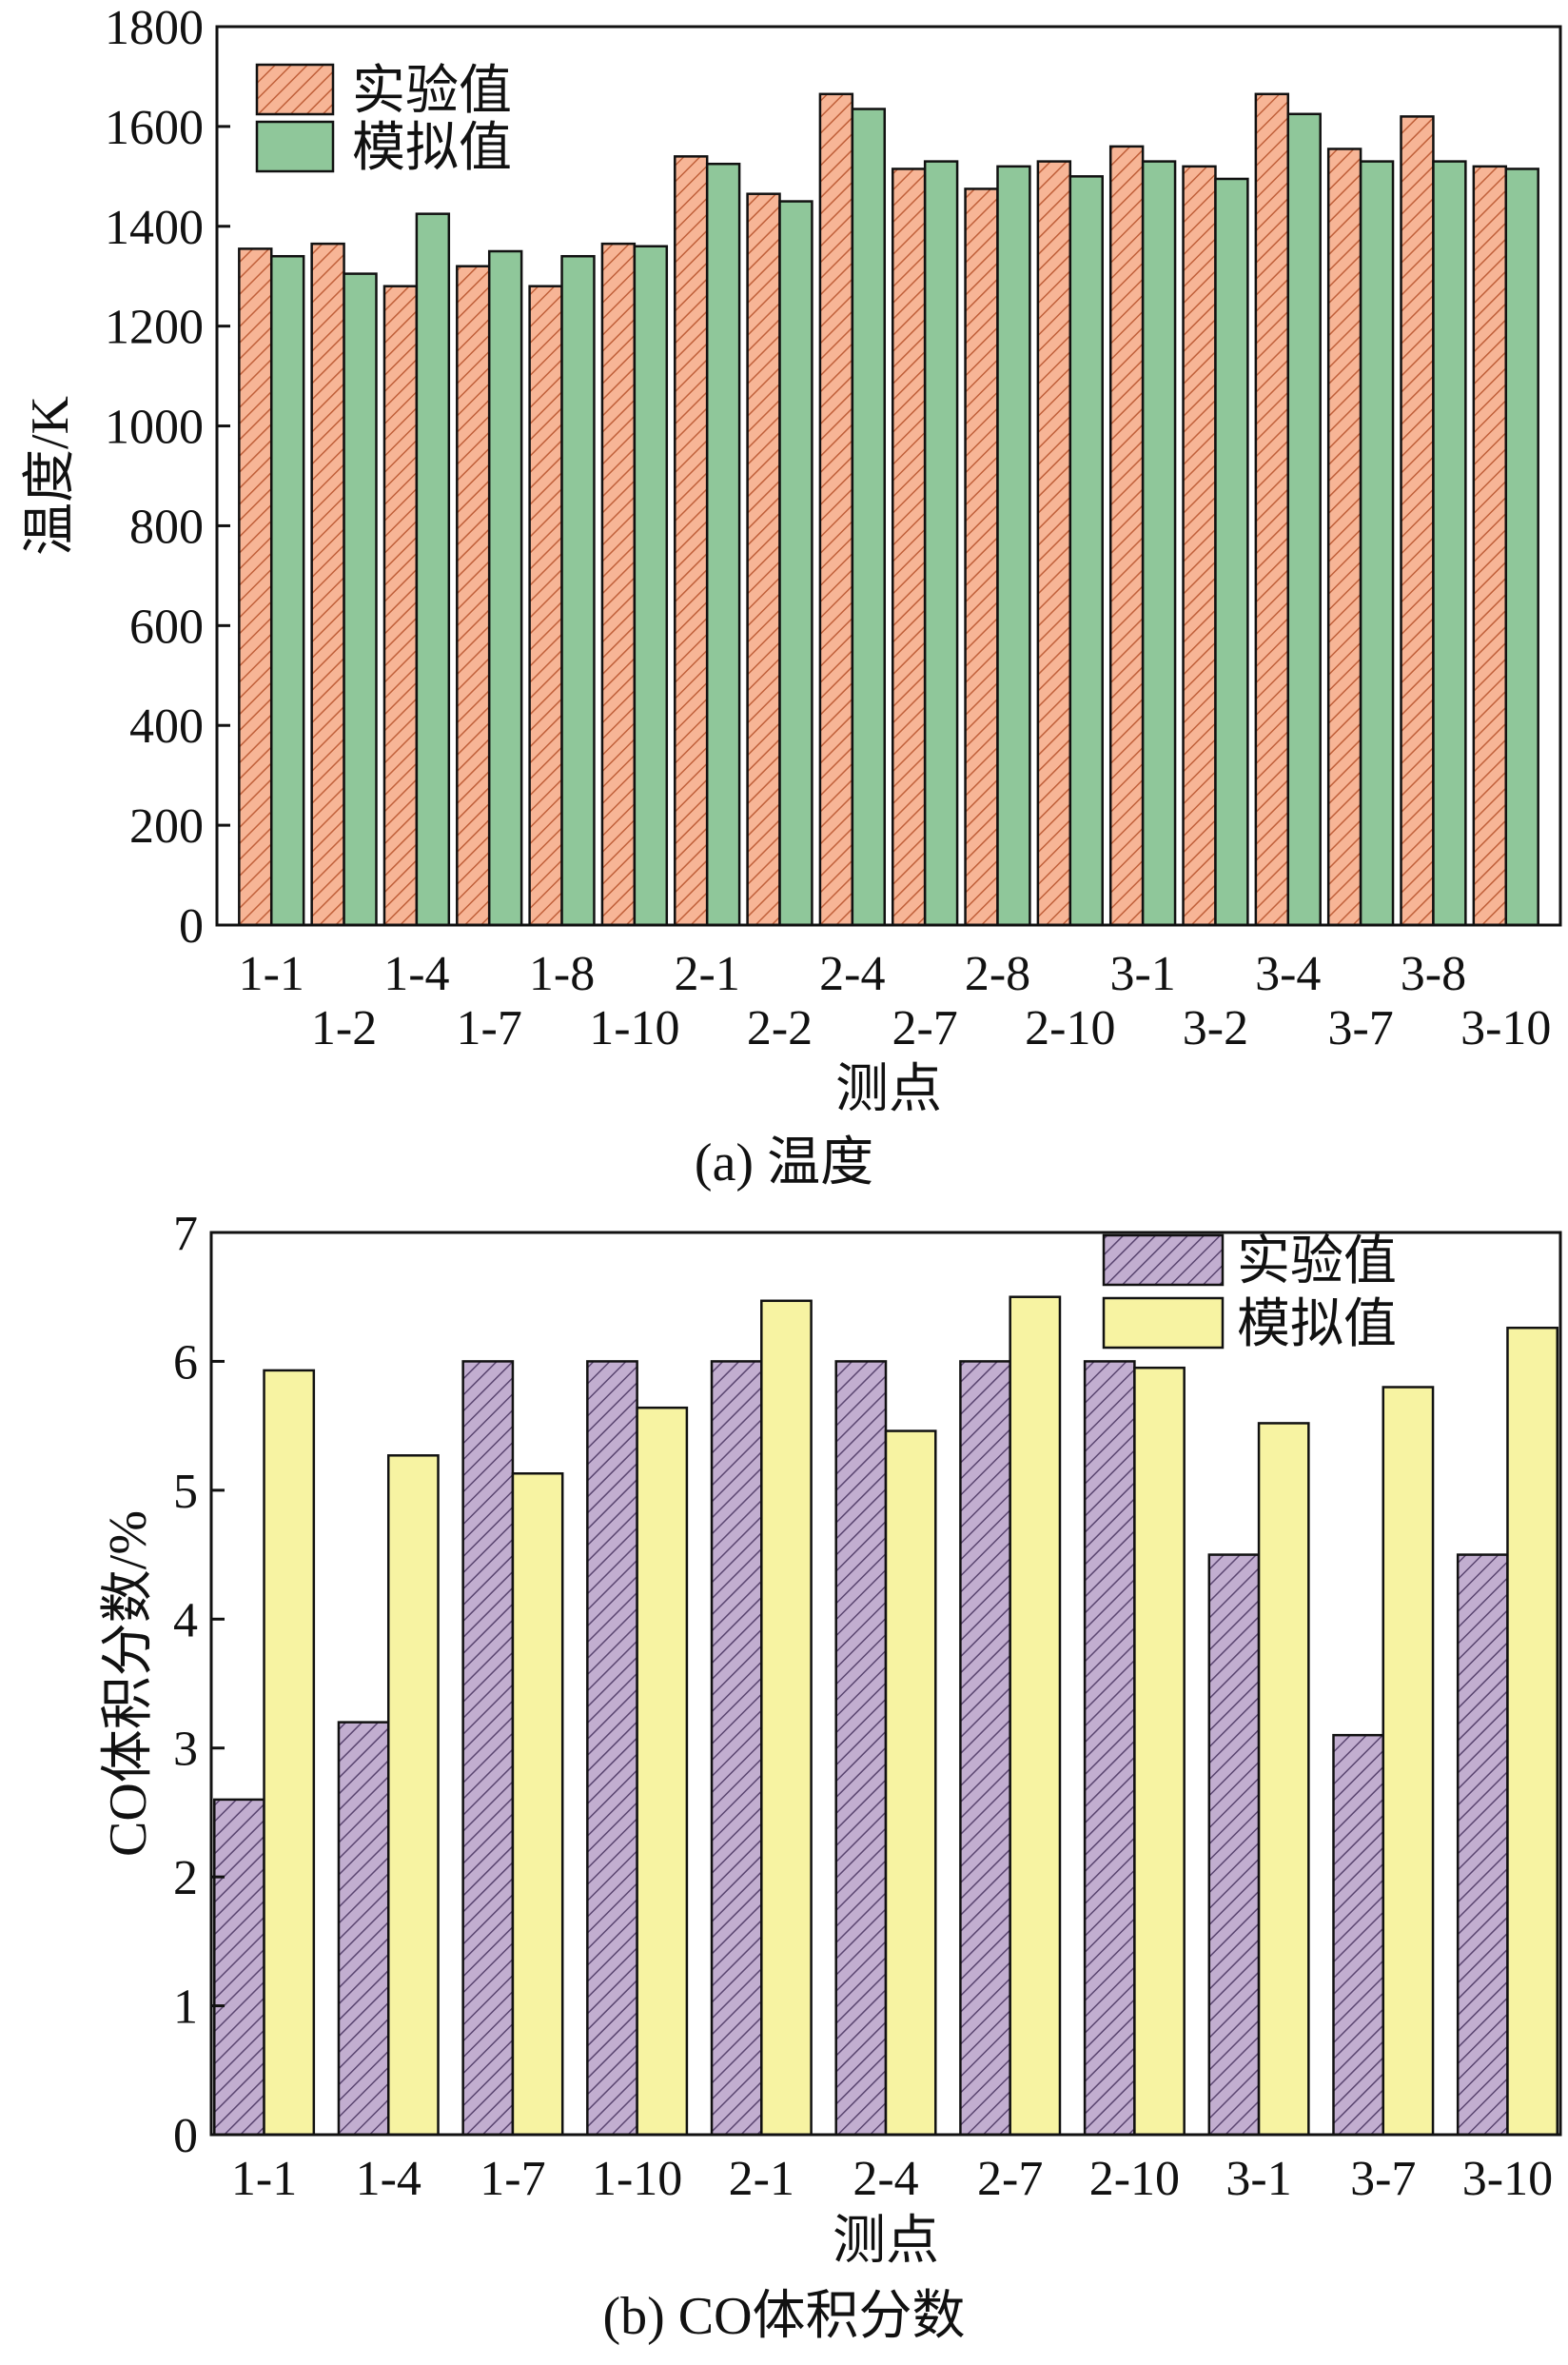  What do you see at coordinates (185, 1620) in the screenshot?
I see `y-tick-label: 4` at bounding box center [185, 1620].